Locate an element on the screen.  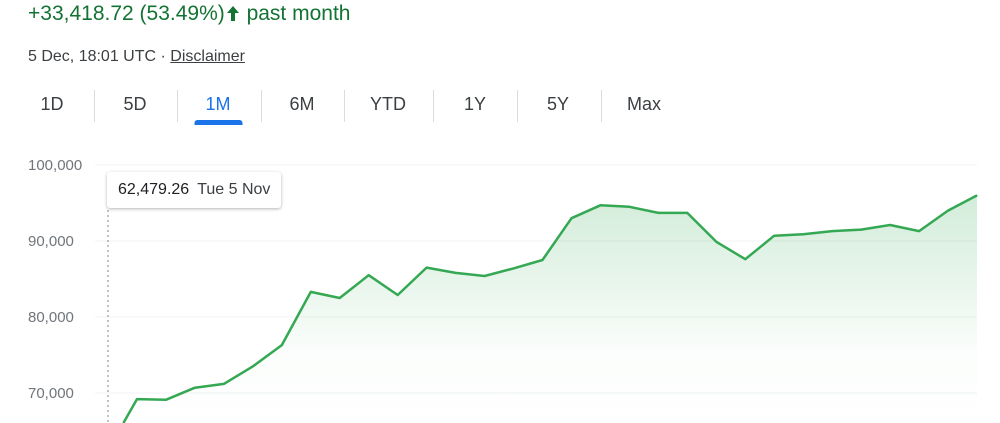
tab-label: YTD is located at coordinates (388, 104).